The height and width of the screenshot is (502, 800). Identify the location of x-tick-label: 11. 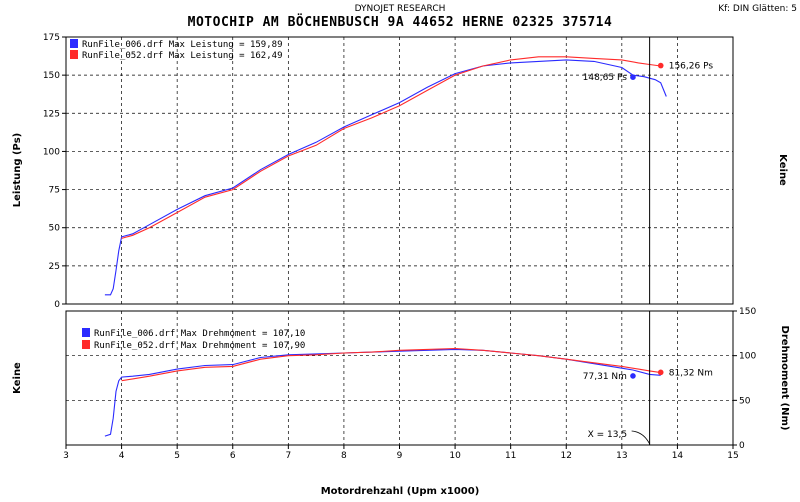
(510, 456).